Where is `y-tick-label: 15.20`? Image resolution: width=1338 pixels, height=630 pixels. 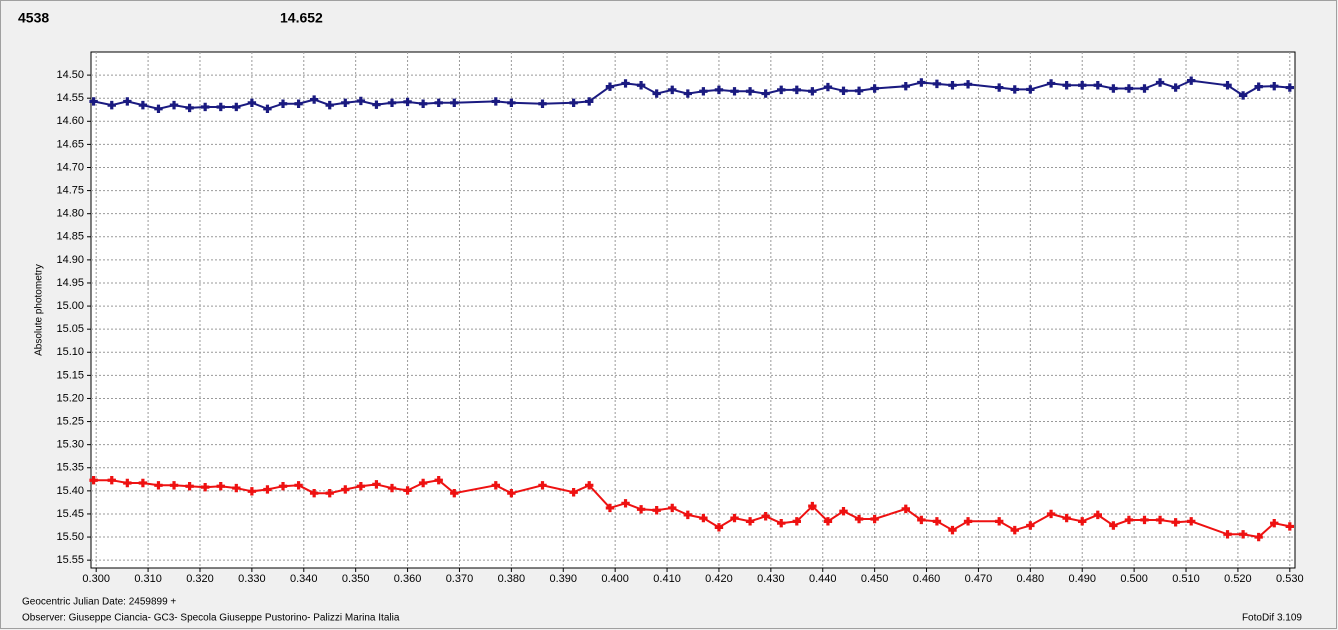 y-tick-label: 15.20 is located at coordinates (70, 398).